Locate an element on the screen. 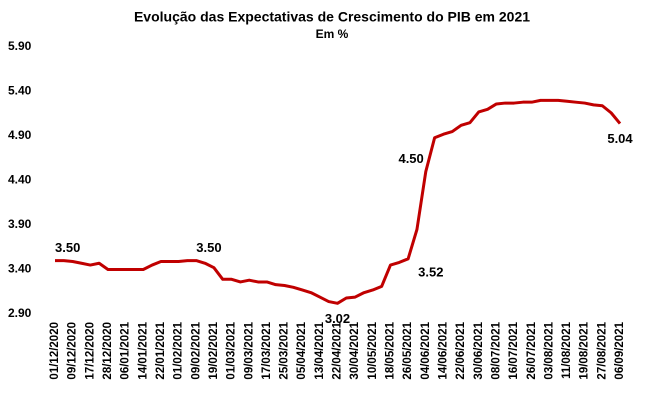  x-tick-label: 05/04/2021 is located at coordinates (302, 350).